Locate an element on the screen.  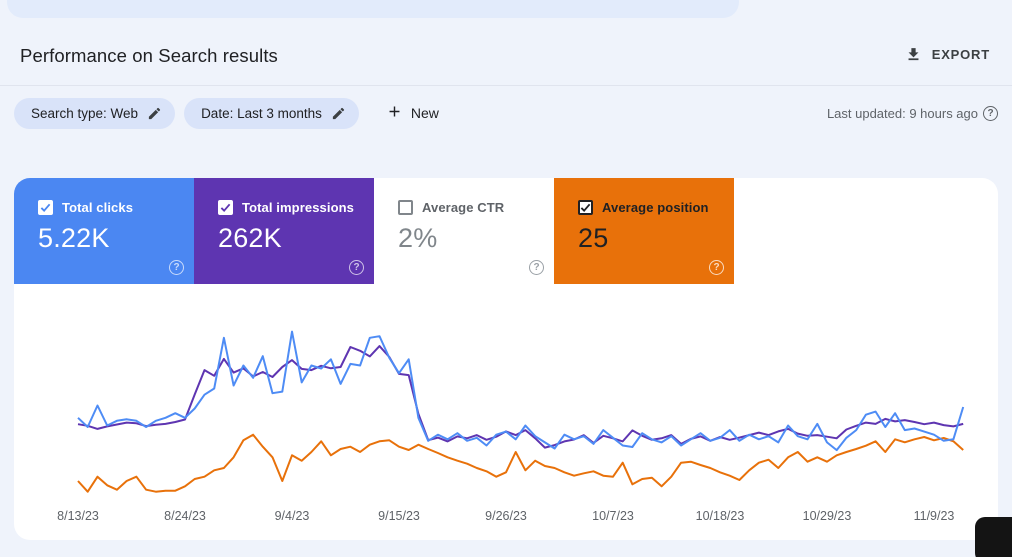
total-impressions-tile: Total impressions 262K ? is located at coordinates (284, 231).